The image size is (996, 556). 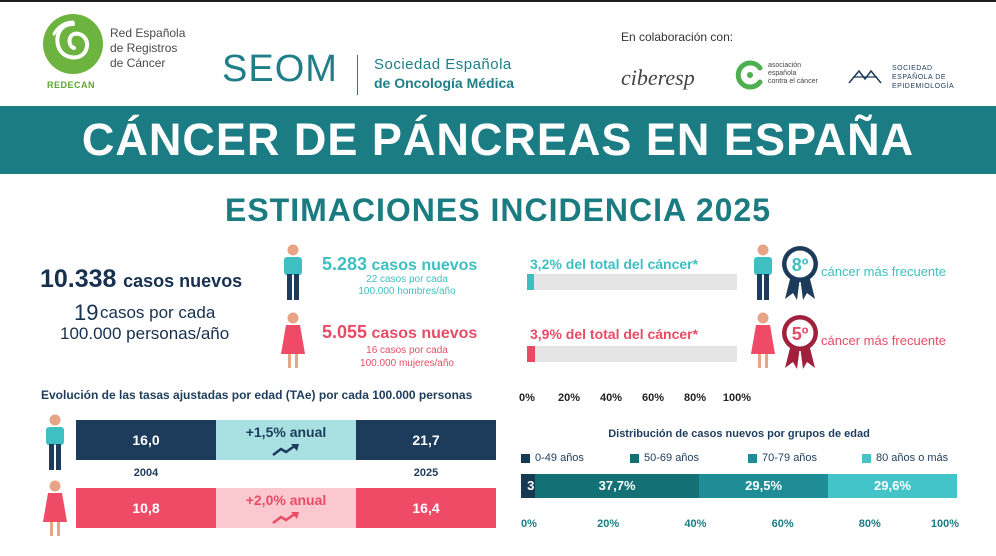 What do you see at coordinates (632, 354) in the screenshot?
I see `women-pct-track` at bounding box center [632, 354].